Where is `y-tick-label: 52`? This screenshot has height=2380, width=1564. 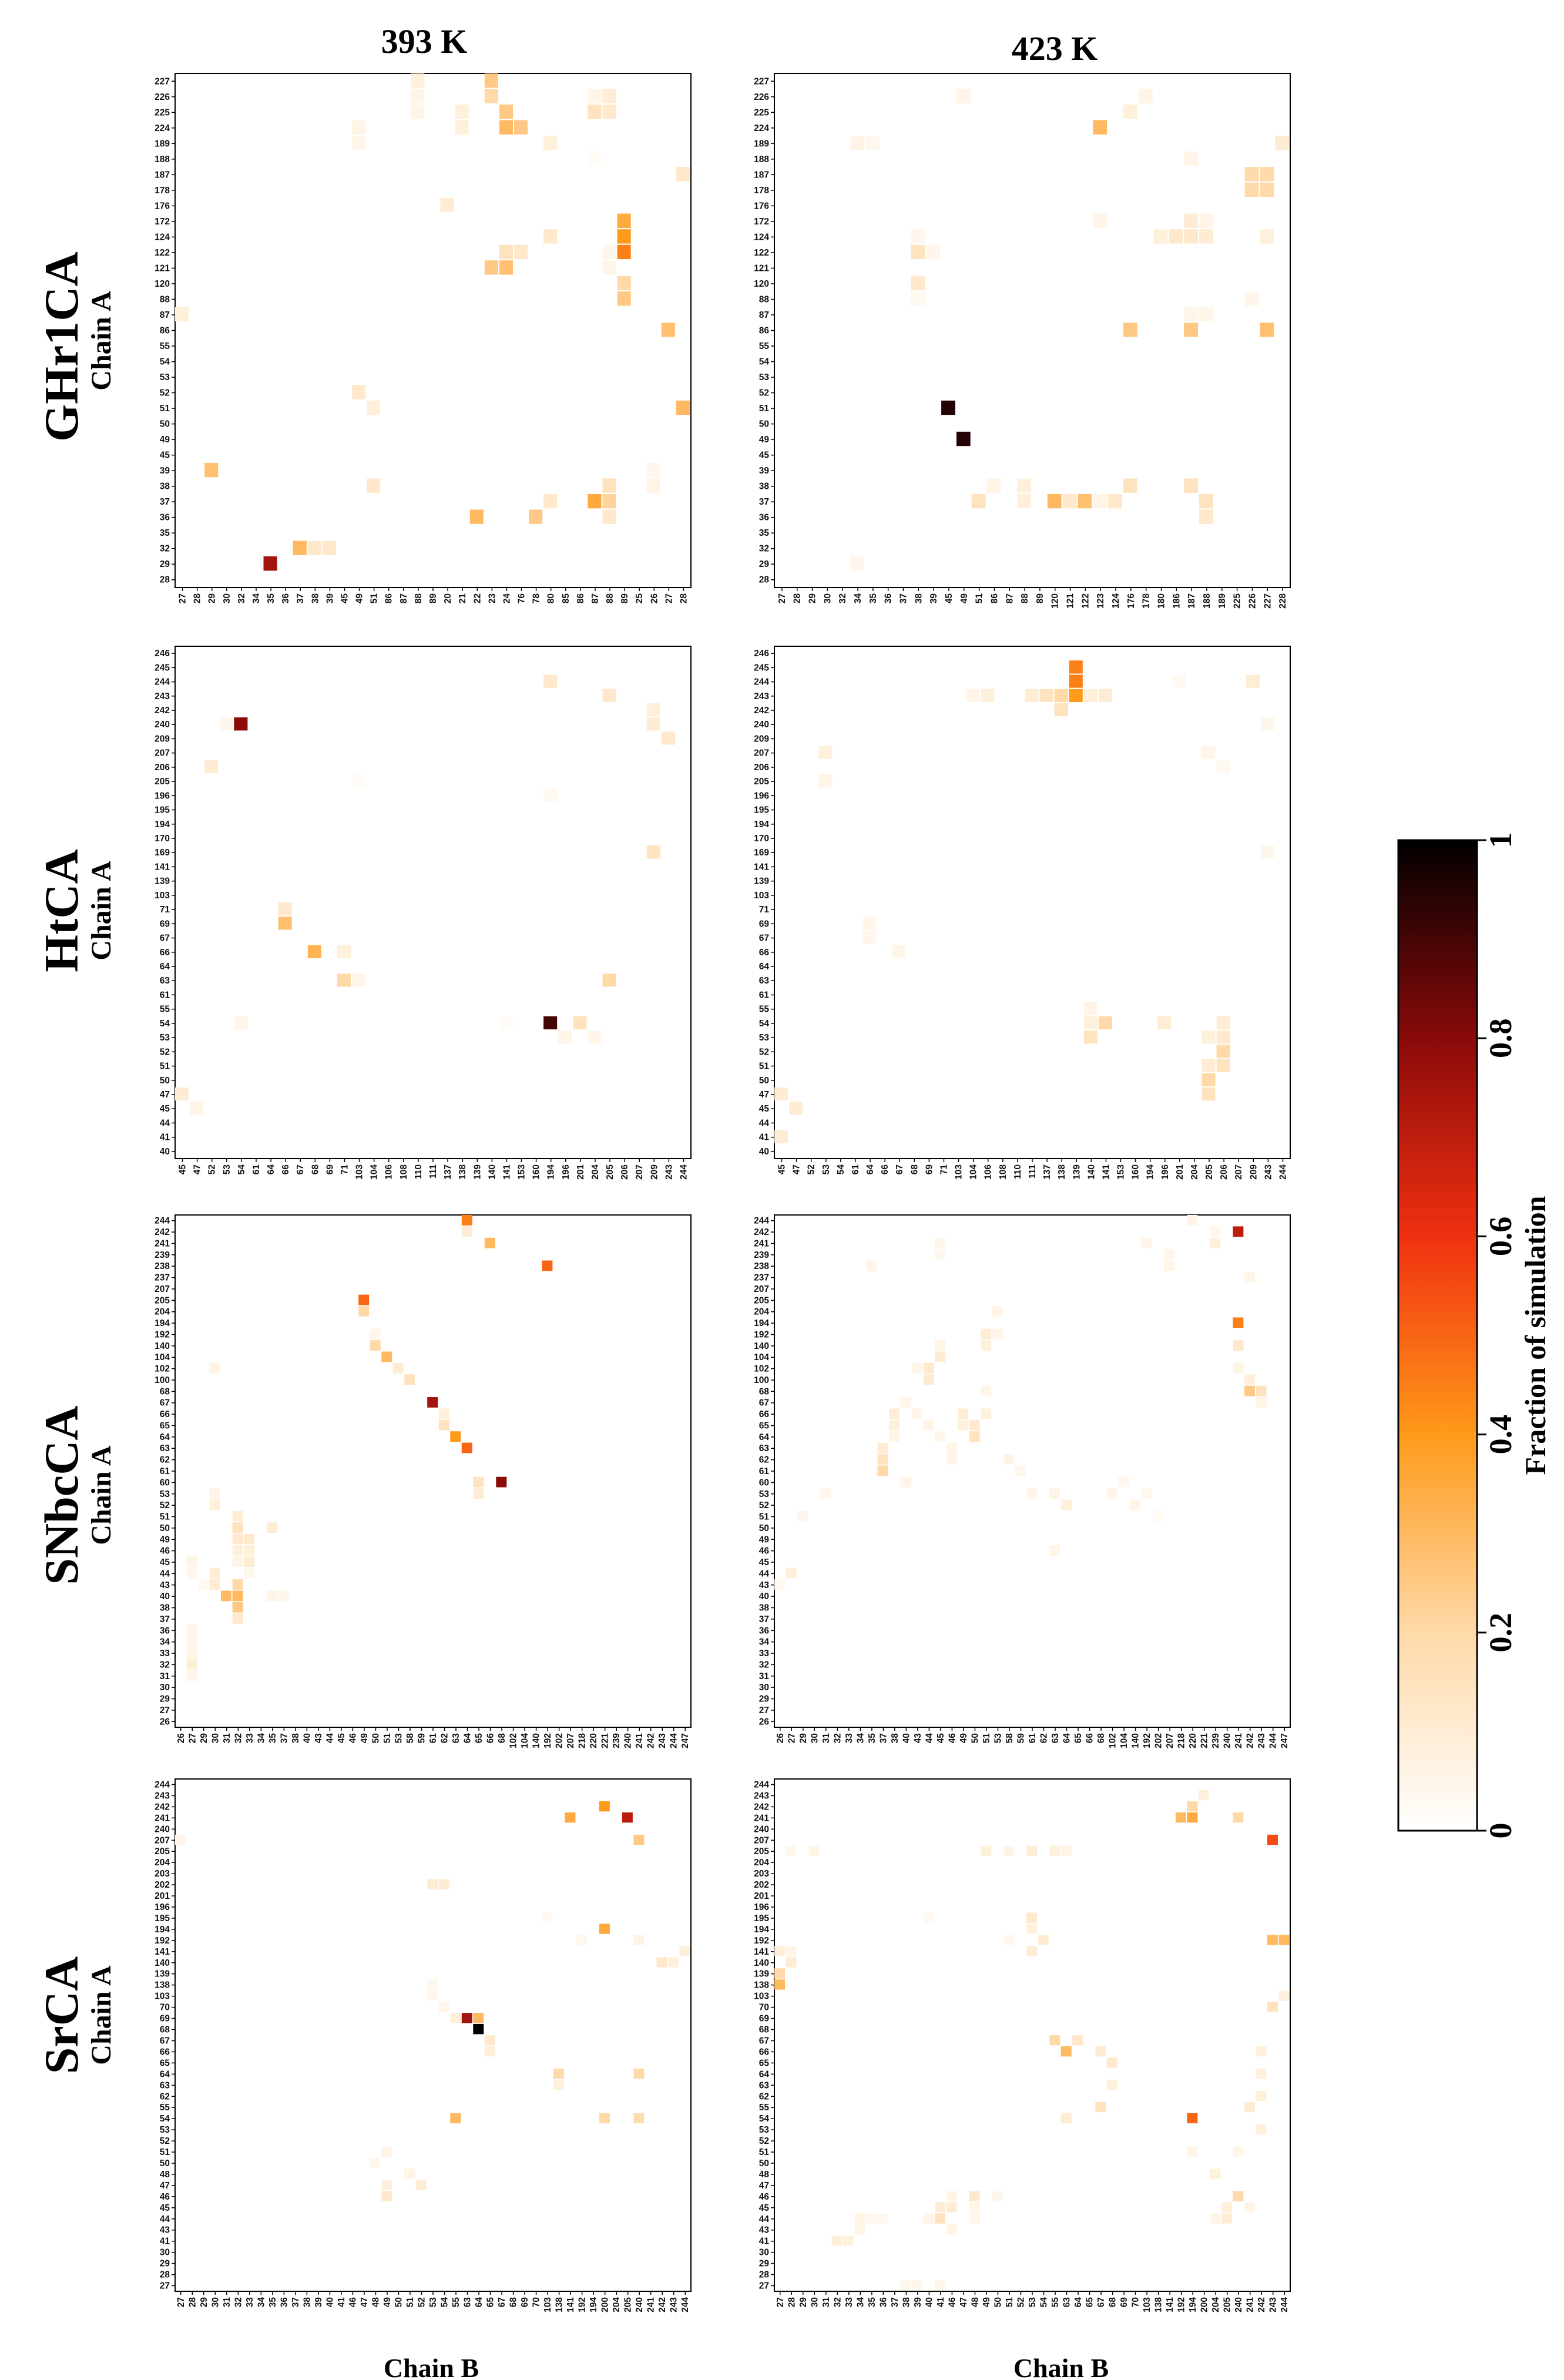
y-tick-label: 52 is located at coordinates (764, 2141).